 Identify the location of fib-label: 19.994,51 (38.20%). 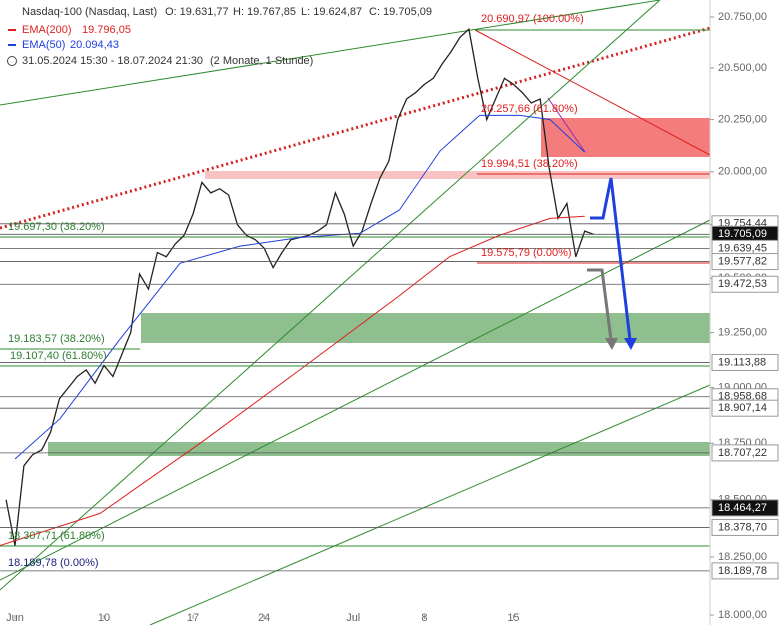
(529, 164).